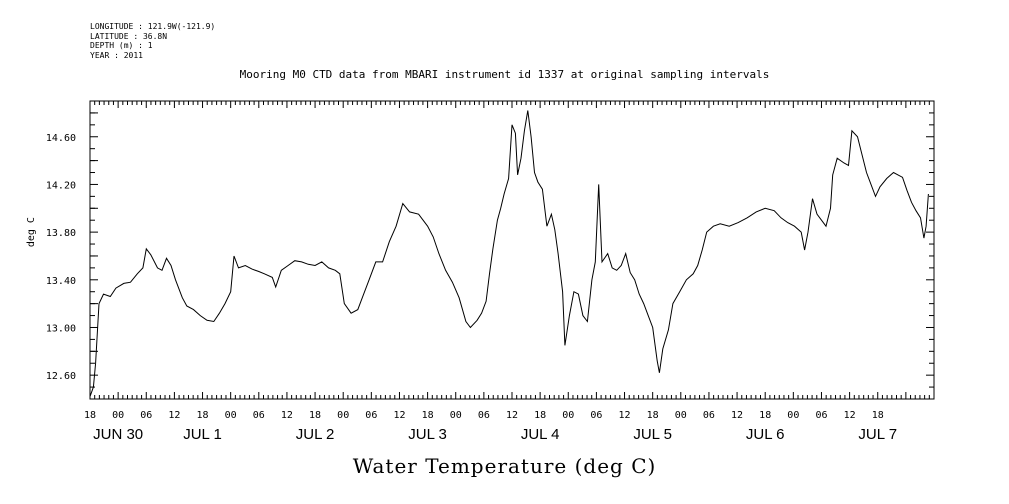 The height and width of the screenshot is (504, 1009). What do you see at coordinates (877, 434) in the screenshot?
I see `x-day-label: JUL 7` at bounding box center [877, 434].